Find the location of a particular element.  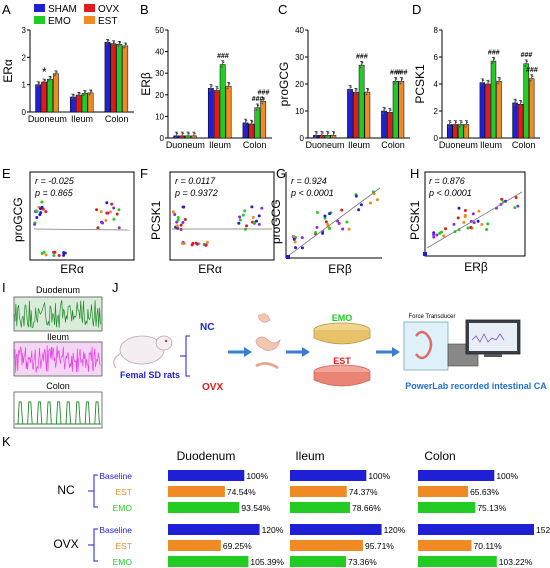

scatter-g-xlabel: ERβ is located at coordinates (340, 269).